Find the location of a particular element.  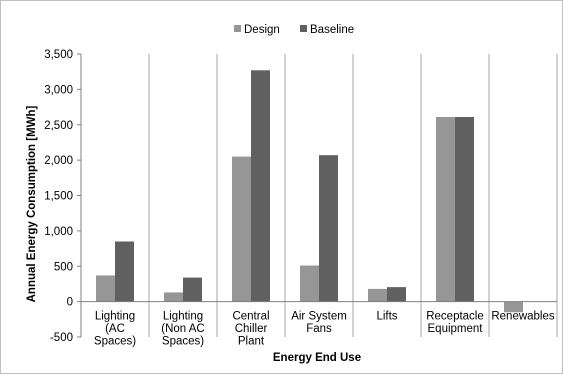

category-label: Air System is located at coordinates (319, 317).